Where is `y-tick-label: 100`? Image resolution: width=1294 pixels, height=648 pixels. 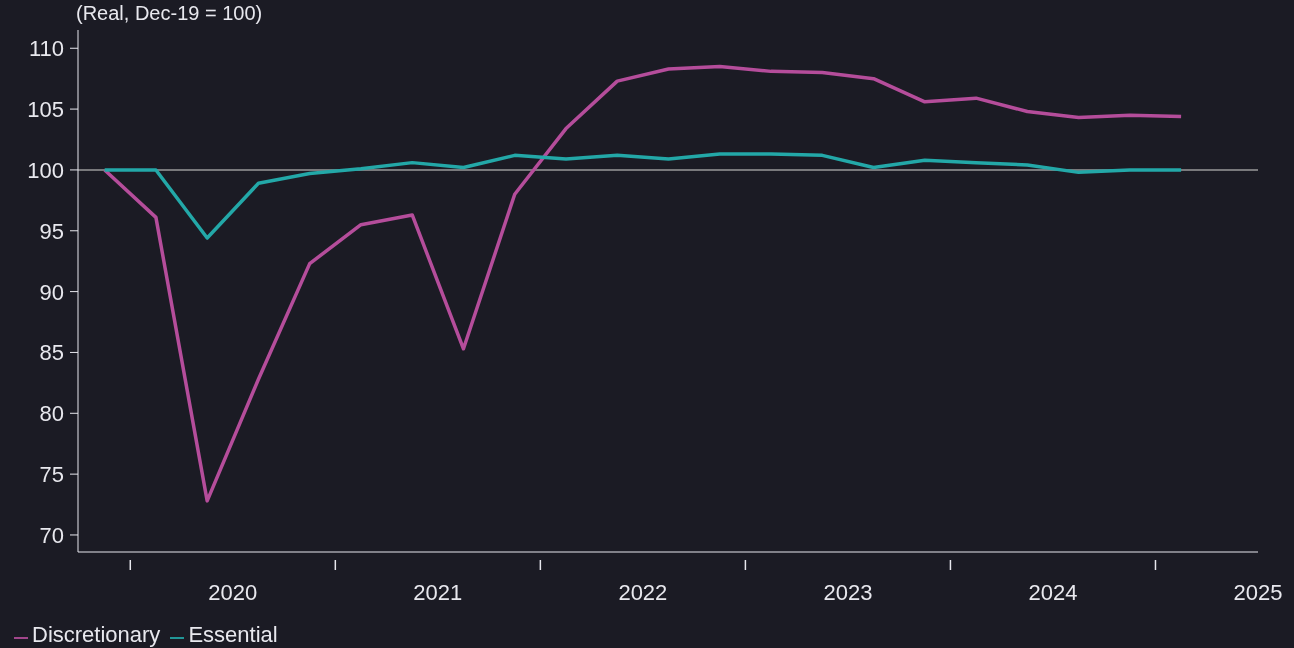 y-tick-label: 100 is located at coordinates (45, 170).